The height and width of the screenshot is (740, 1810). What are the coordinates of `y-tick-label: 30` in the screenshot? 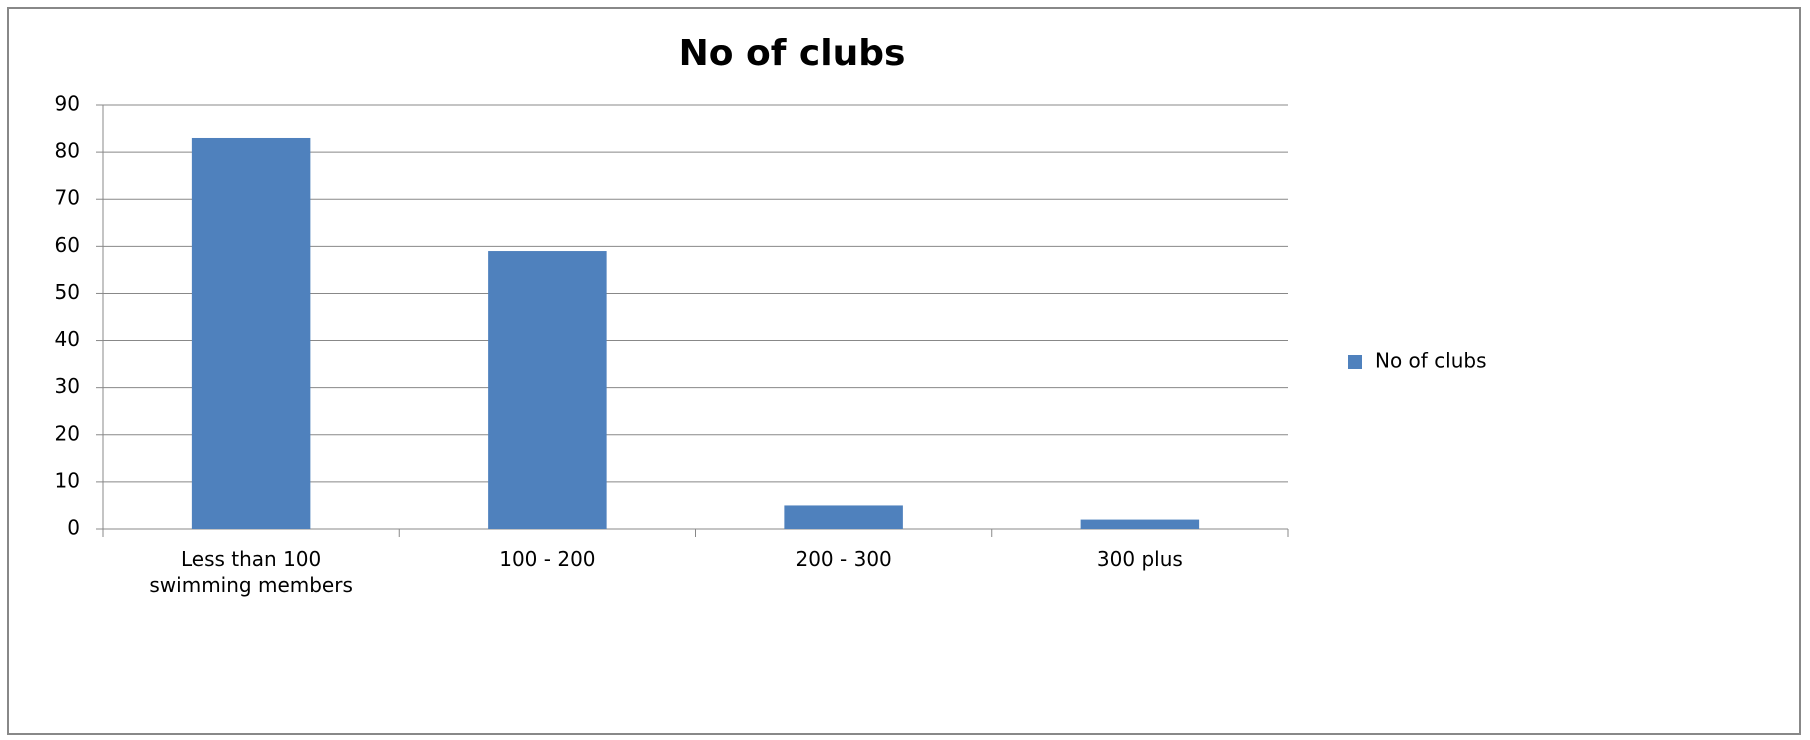 It's located at (67, 386).